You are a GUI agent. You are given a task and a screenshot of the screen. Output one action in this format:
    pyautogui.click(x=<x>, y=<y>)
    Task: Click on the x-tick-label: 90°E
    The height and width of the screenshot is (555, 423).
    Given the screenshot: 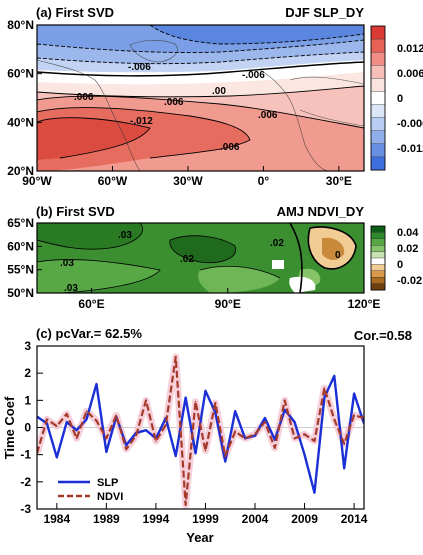 What is the action you would take?
    pyautogui.click(x=228, y=304)
    